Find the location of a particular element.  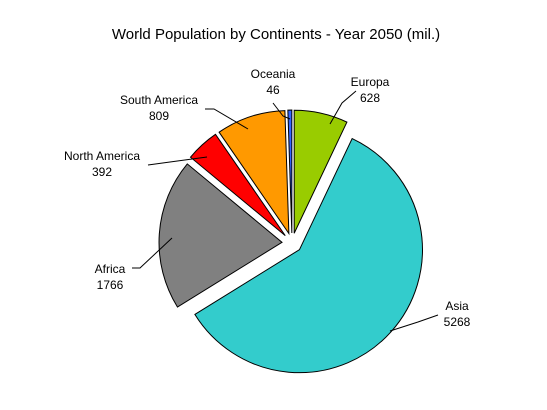

value-label-asia: 5268 is located at coordinates (457, 322).